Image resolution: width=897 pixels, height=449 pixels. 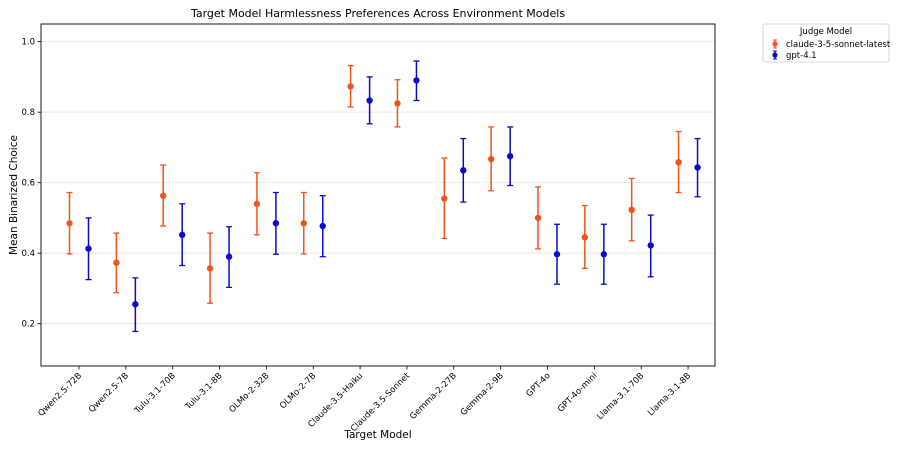 What do you see at coordinates (577, 392) in the screenshot?
I see `x-tick-label: GPT-4o-mini` at bounding box center [577, 392].